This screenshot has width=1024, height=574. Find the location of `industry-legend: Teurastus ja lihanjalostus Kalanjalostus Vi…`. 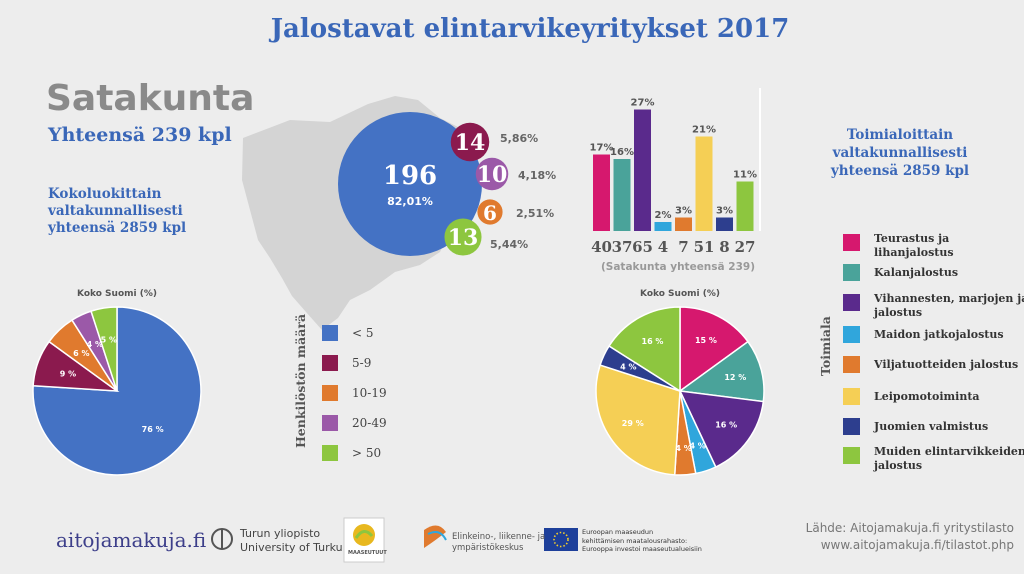

industry-legend: Teurastus ja lihanjalostus Kalanjalostus Vi… is located at coordinates (933, 352).